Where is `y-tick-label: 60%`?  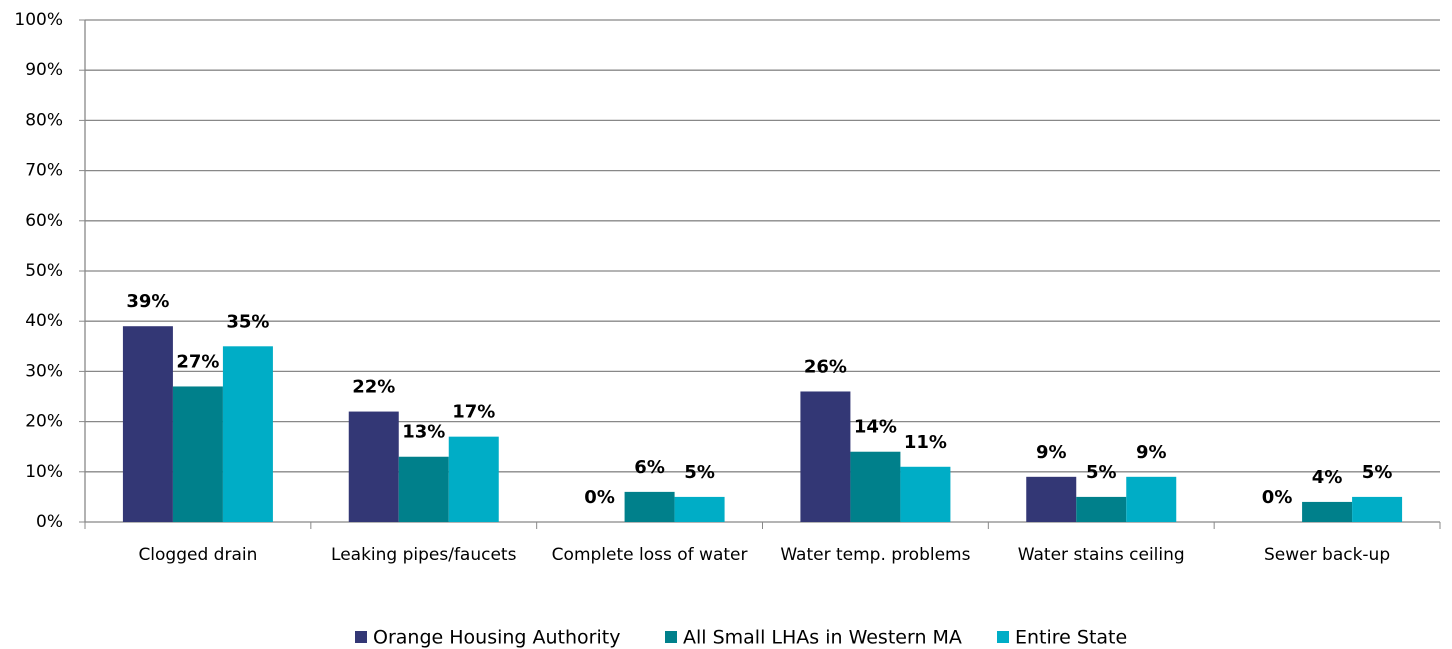 y-tick-label: 60% is located at coordinates (44, 221).